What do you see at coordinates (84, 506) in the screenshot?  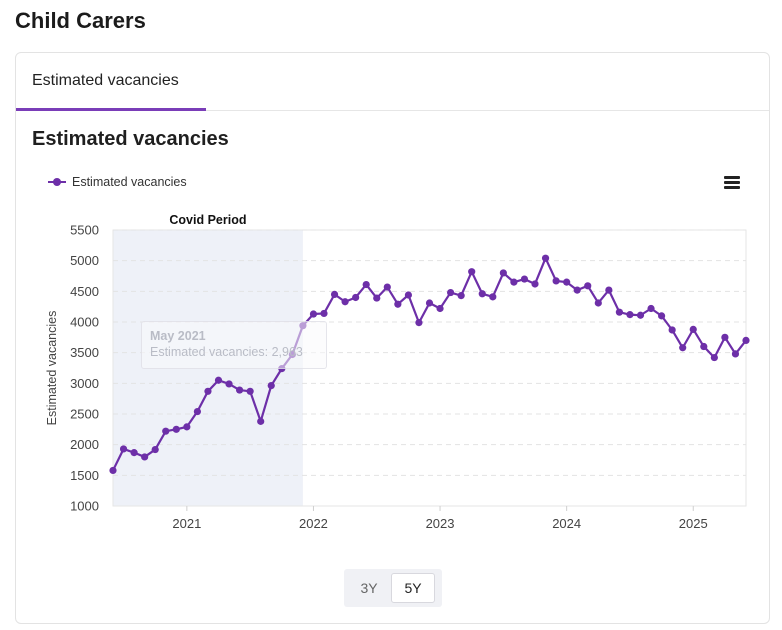 I see `y-tick-label: 1000` at bounding box center [84, 506].